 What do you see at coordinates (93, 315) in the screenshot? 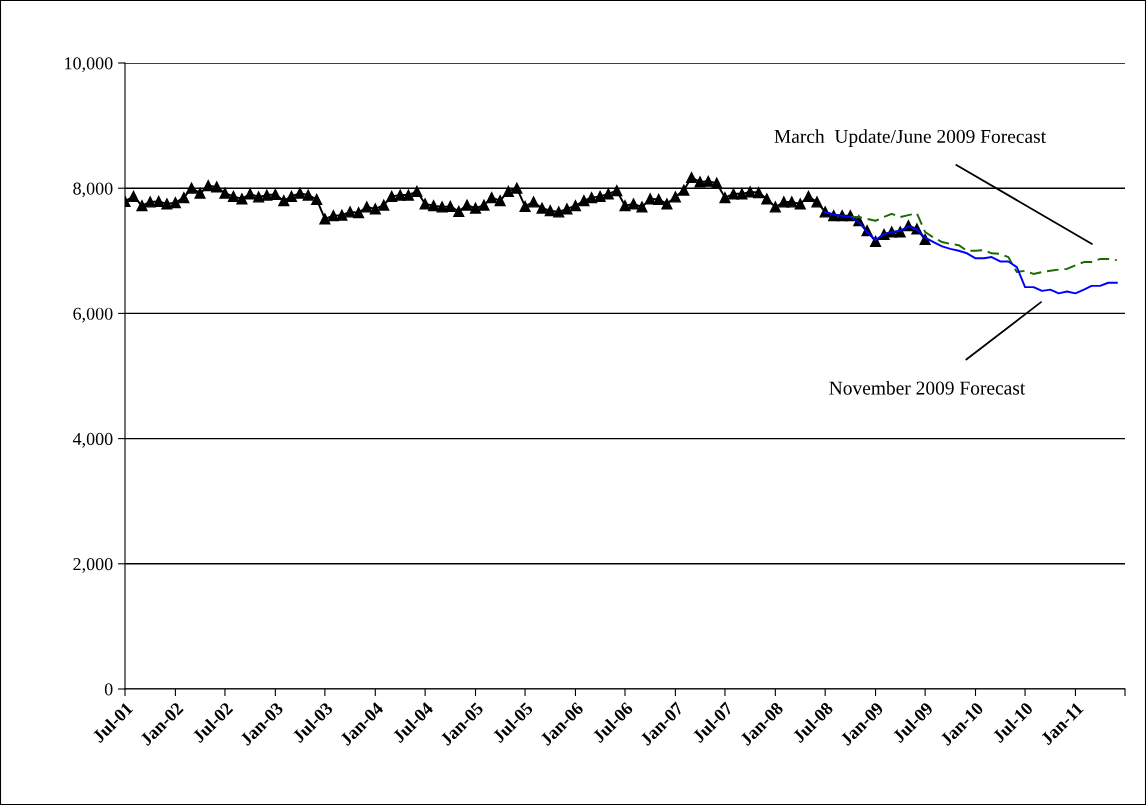
I see `y-tick-label: 6,000` at bounding box center [93, 315].